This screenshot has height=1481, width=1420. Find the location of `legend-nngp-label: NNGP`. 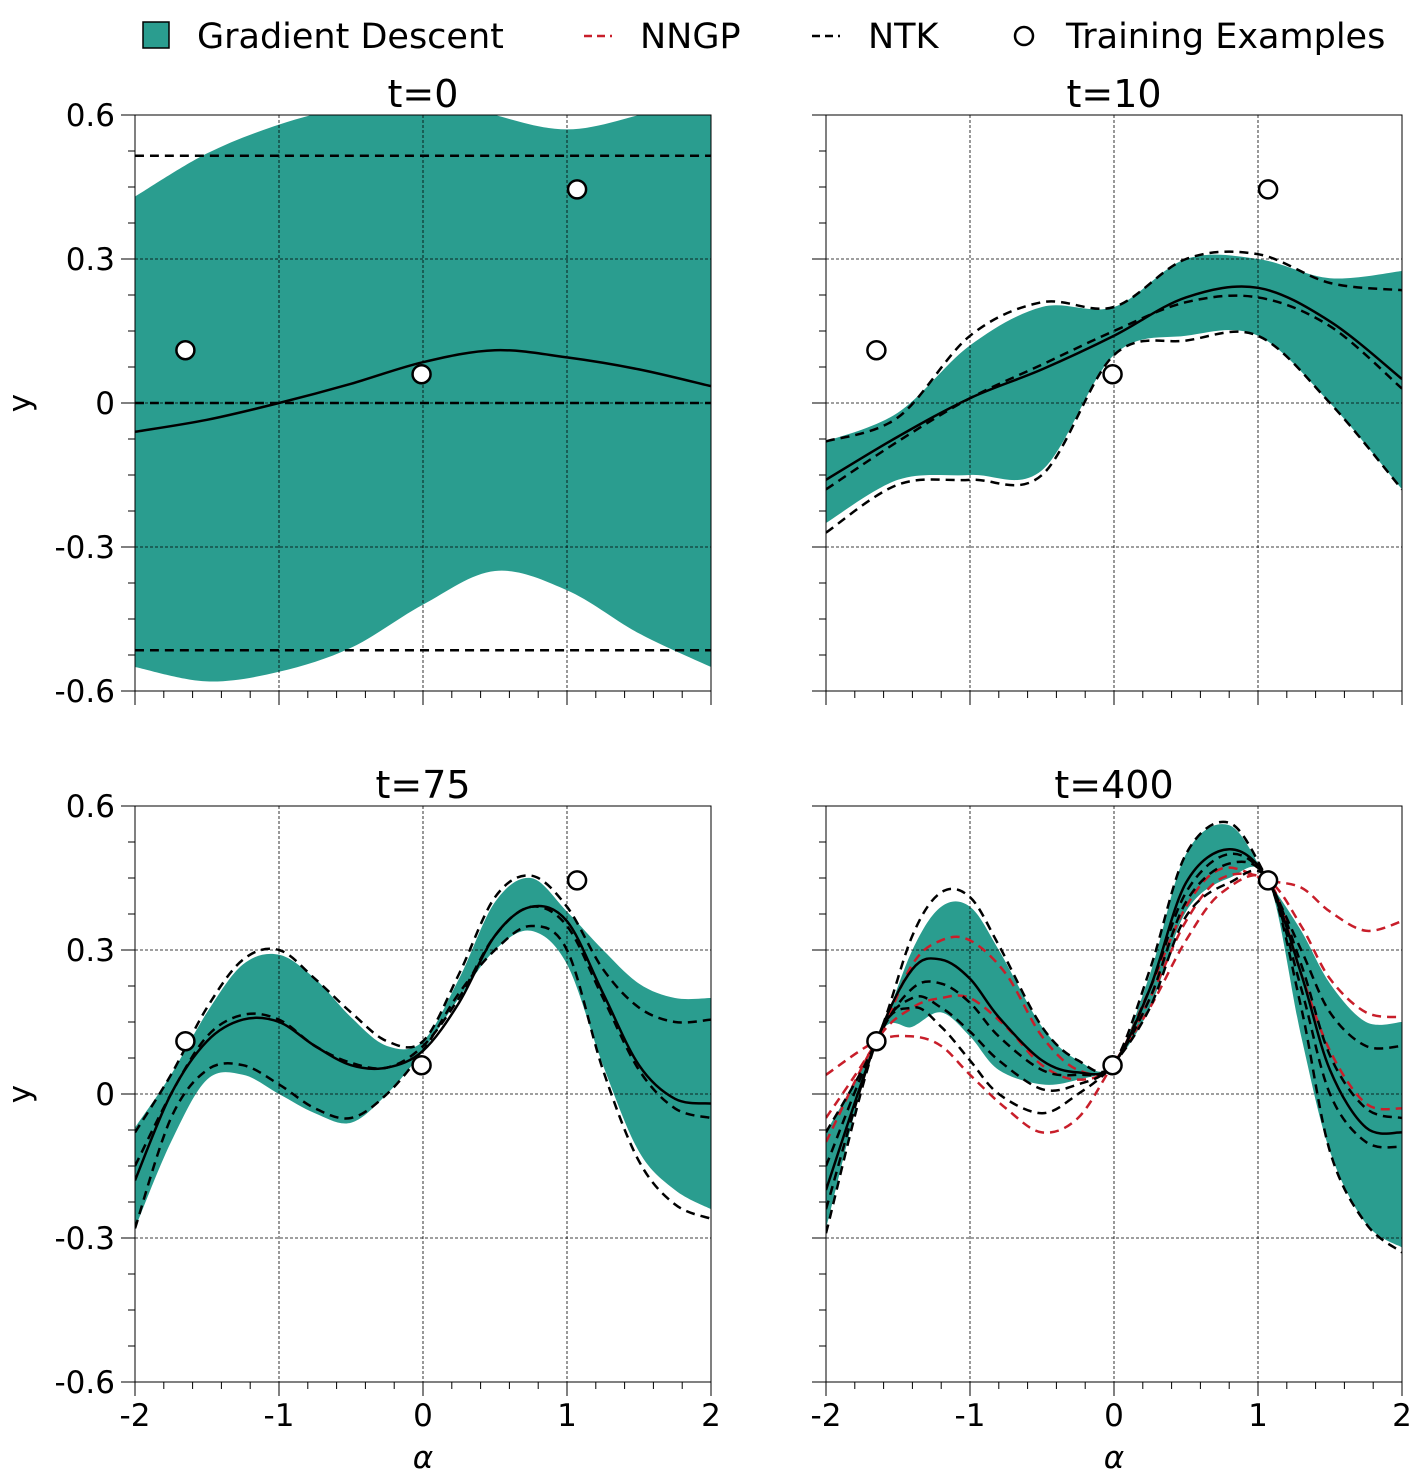

legend-nngp-label: NNGP is located at coordinates (690, 37).